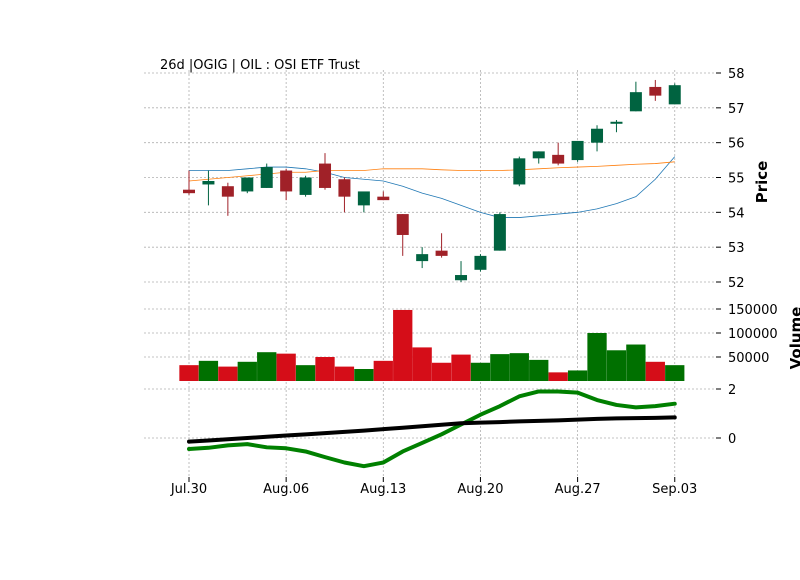  I want to click on x-tick-label: Aug.27, so click(578, 489).